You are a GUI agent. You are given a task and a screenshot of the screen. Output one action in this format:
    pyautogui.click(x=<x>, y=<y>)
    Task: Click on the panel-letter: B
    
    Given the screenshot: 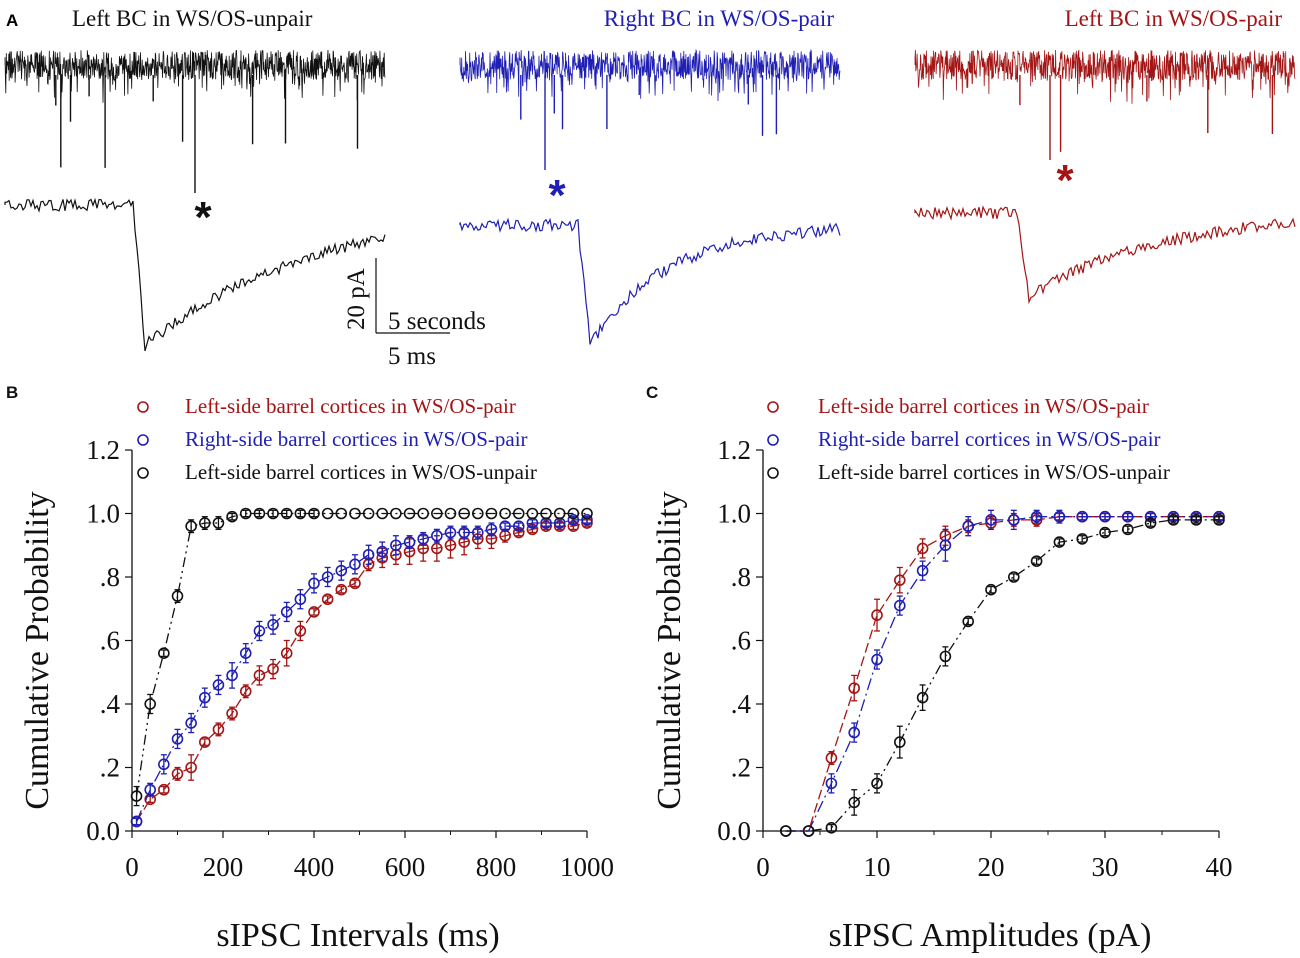 What is the action you would take?
    pyautogui.click(x=12, y=392)
    